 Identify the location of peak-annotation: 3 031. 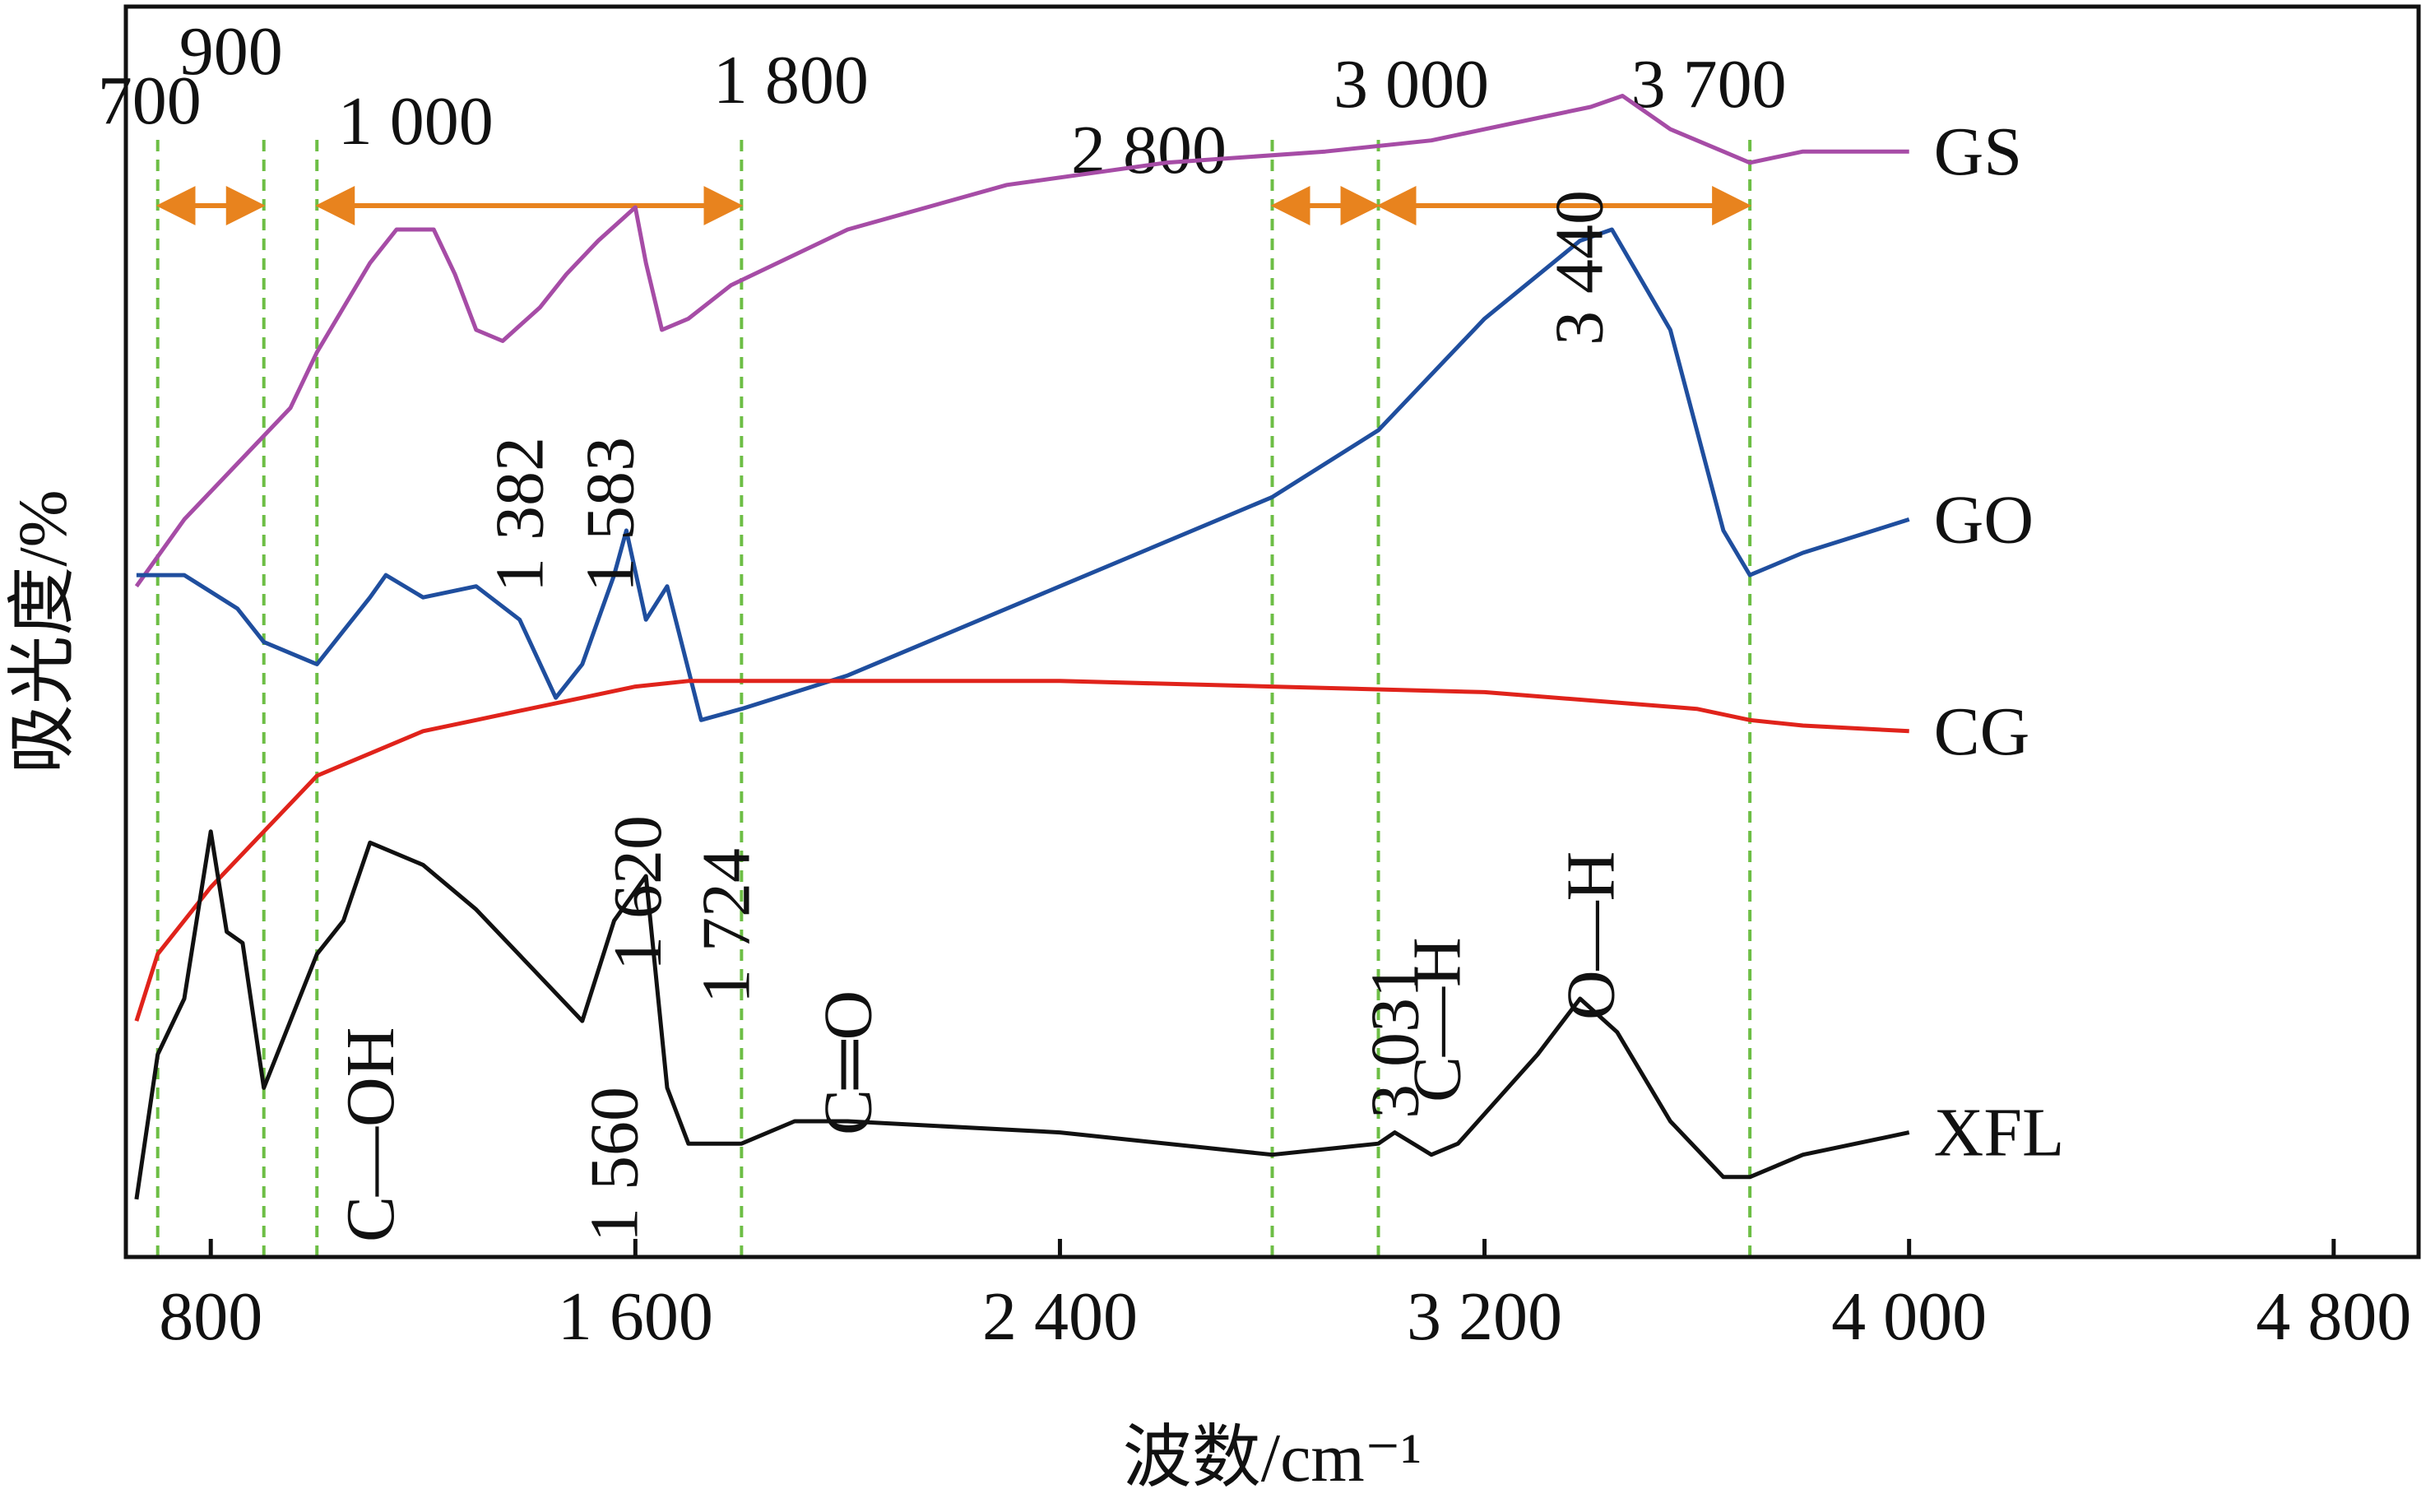
(1395, 1041).